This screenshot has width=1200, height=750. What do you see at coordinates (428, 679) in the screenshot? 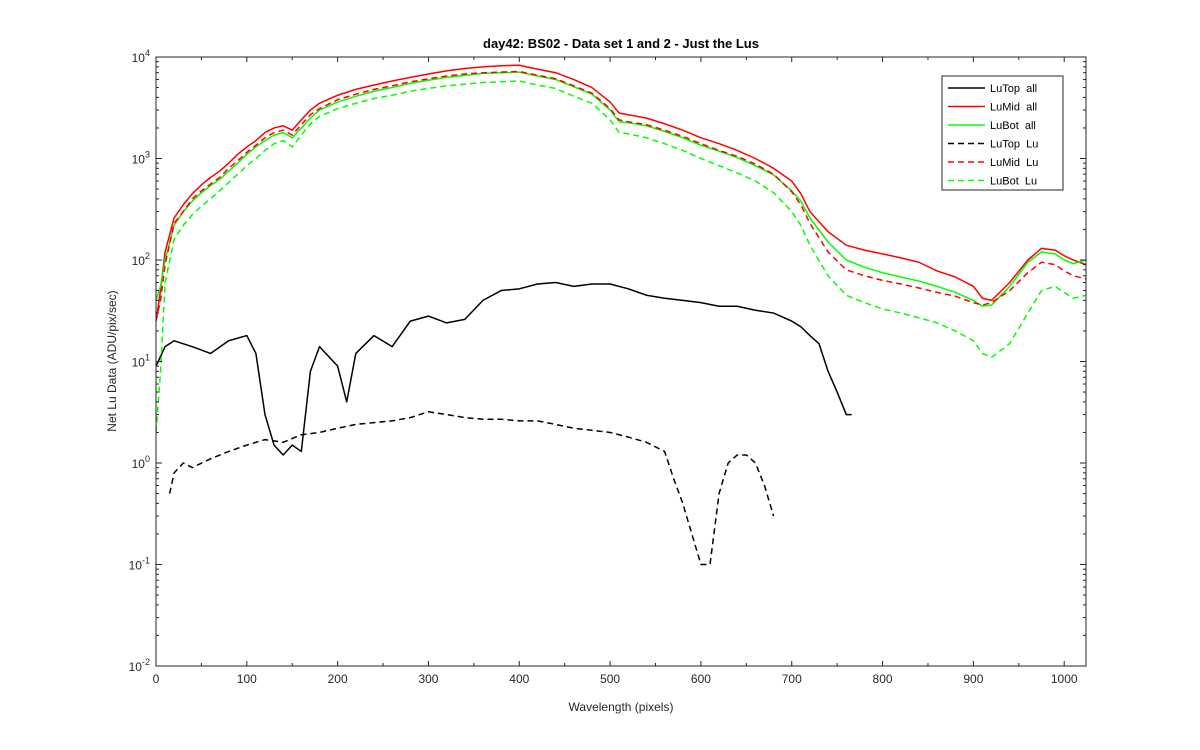
I see `x-tick-label: 300` at bounding box center [428, 679].